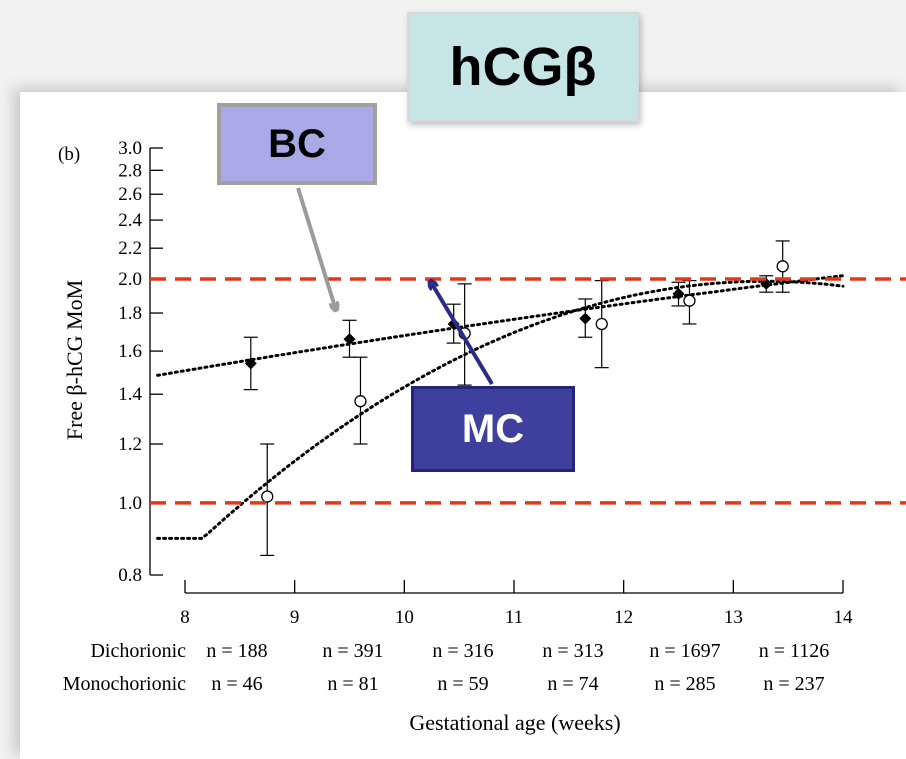  I want to click on x-tick-label: 13, so click(733, 617).